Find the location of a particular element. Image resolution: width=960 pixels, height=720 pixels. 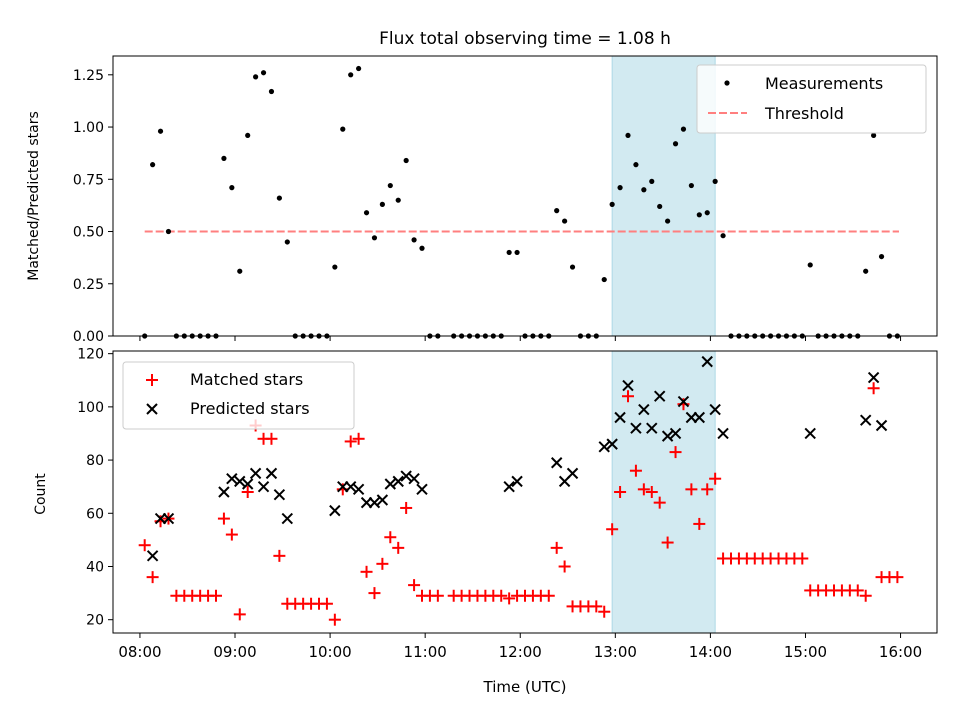

x-tick-label: 16:00 is located at coordinates (900, 652).